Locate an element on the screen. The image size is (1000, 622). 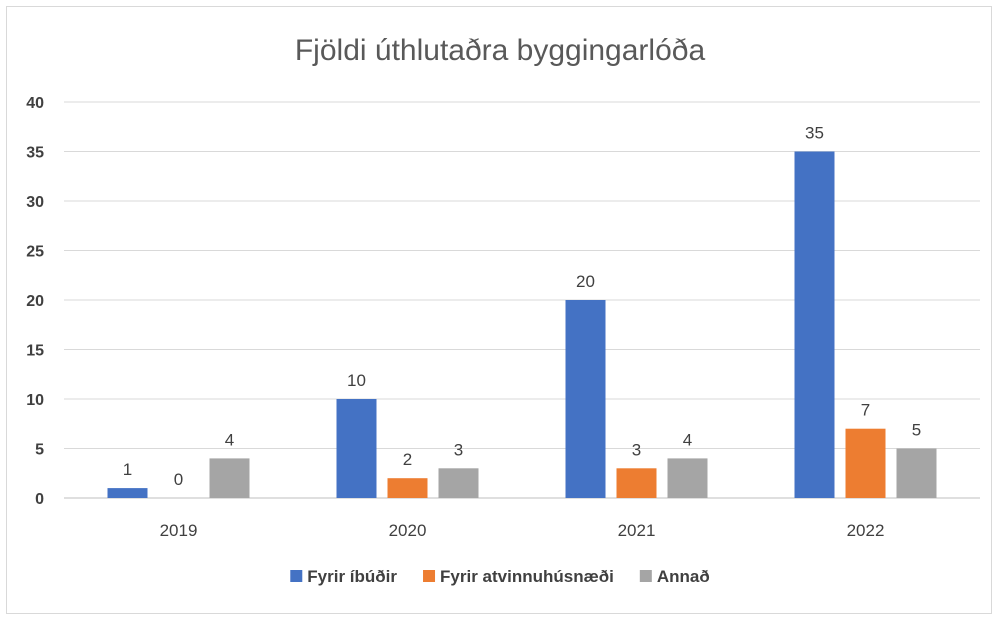
data-label: 10 is located at coordinates (356, 380).